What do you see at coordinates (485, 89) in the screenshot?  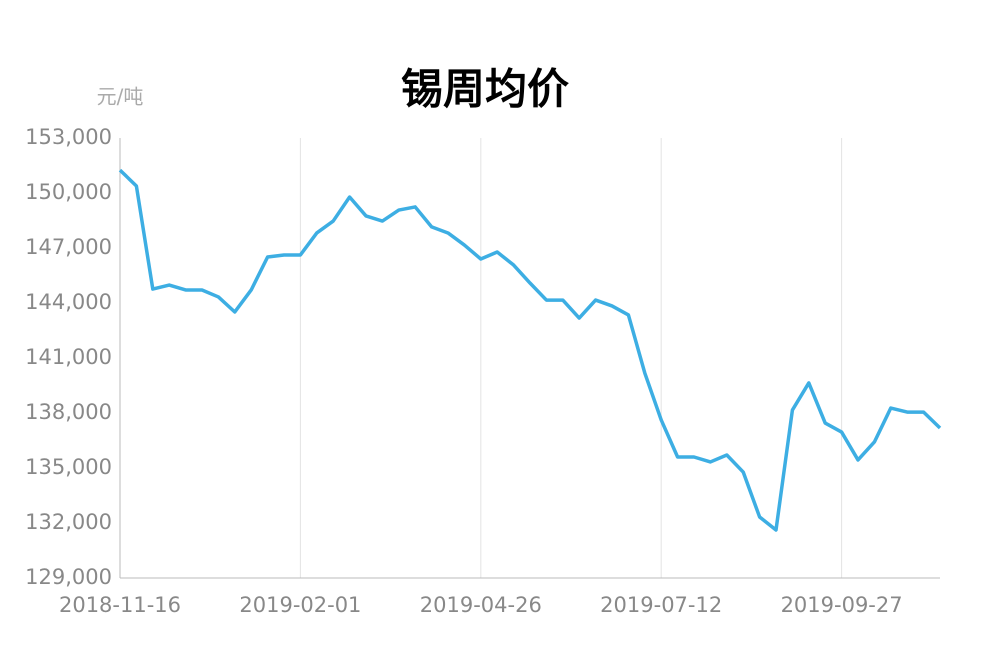 I see `chart-title: 锡周均价` at bounding box center [485, 89].